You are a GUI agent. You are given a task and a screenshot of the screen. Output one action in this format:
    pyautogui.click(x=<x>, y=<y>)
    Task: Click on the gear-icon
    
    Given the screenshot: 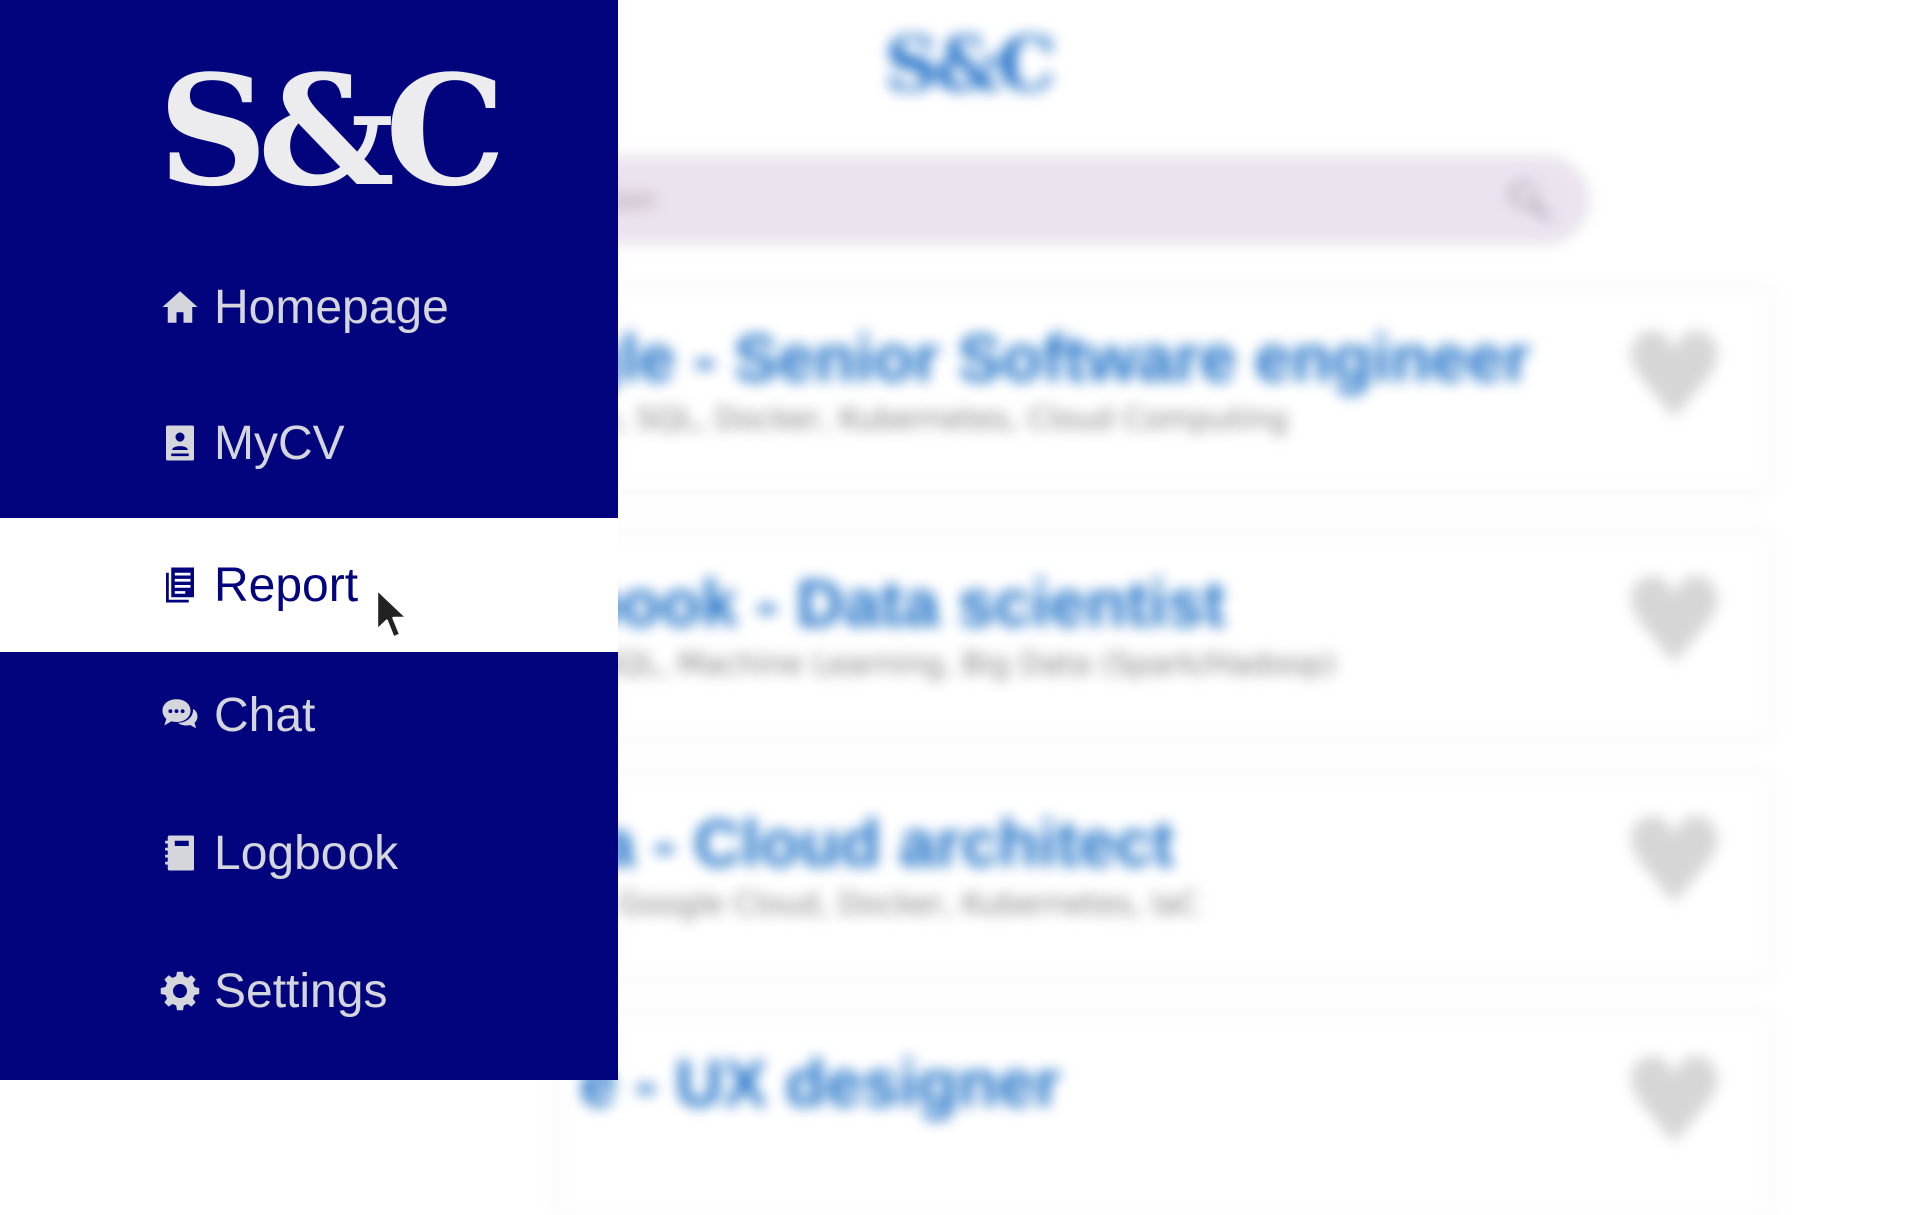 What is the action you would take?
    pyautogui.click(x=180, y=991)
    